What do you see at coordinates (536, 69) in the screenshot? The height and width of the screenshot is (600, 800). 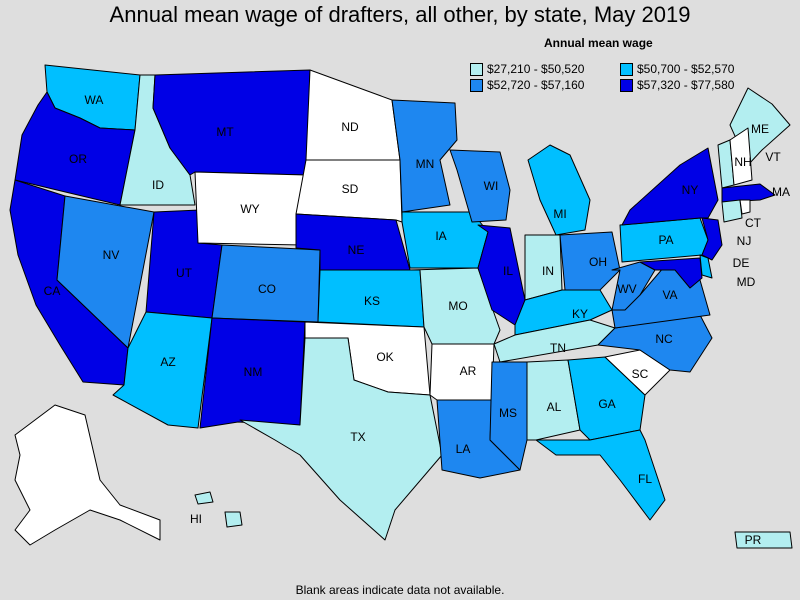 I see `legend-label-1: $27,210 - $50,520` at bounding box center [536, 69].